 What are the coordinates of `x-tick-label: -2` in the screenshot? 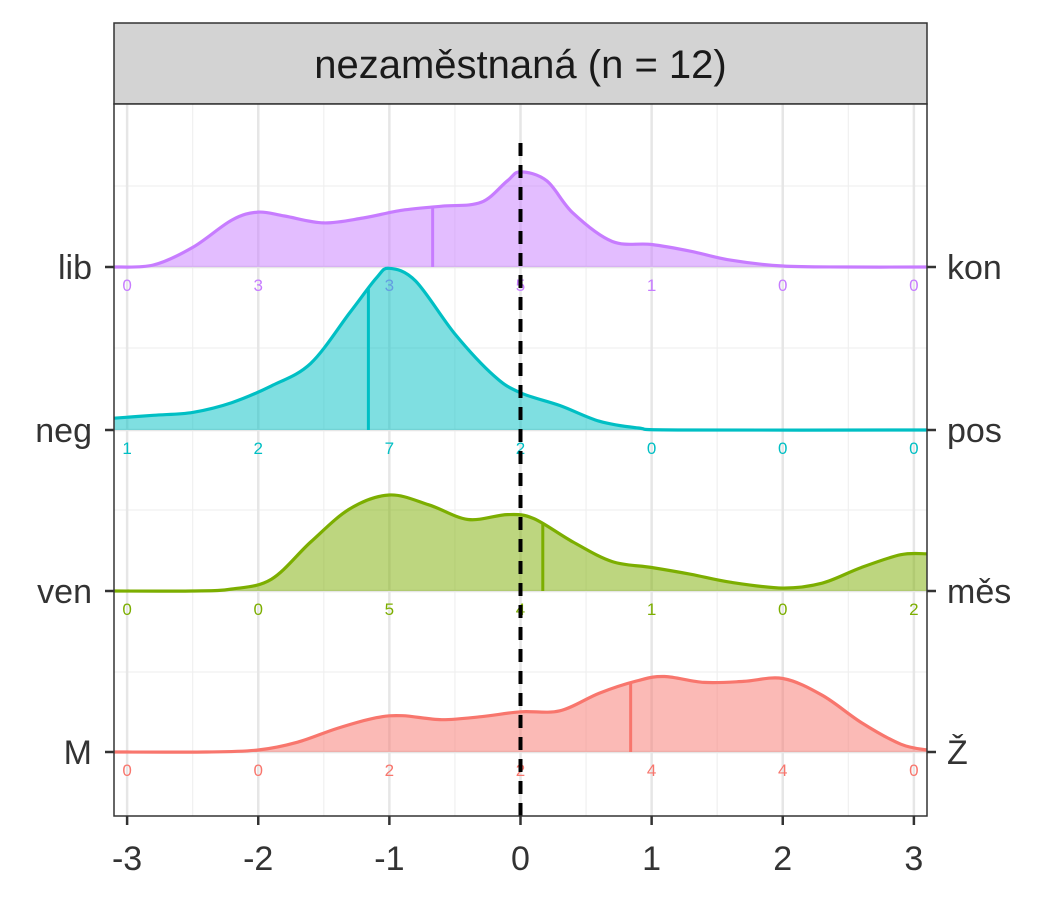 It's located at (258, 859).